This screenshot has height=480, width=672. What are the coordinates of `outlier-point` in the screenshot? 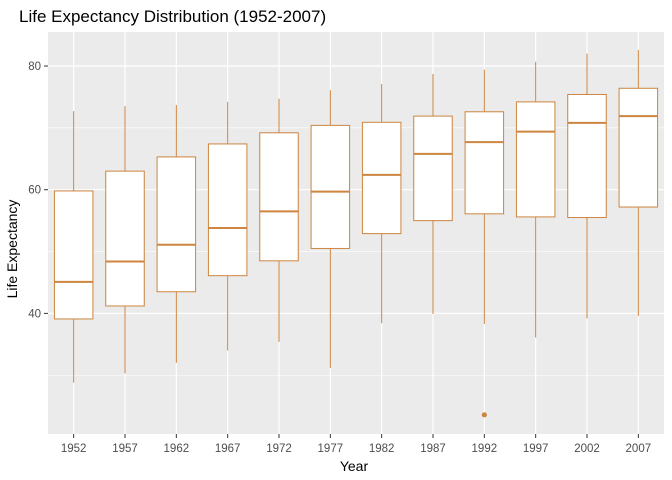 It's located at (484, 415).